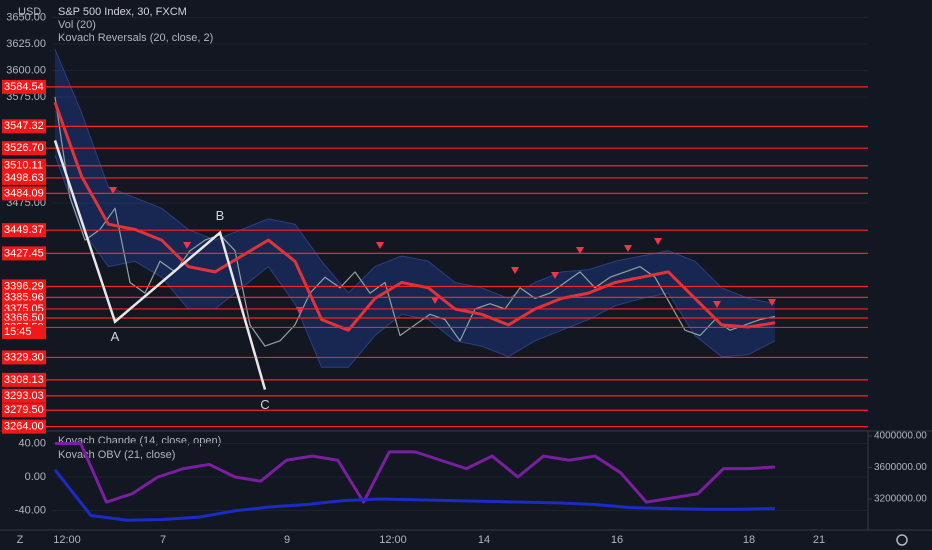 The width and height of the screenshot is (932, 550). I want to click on pattern-label: A, so click(115, 336).